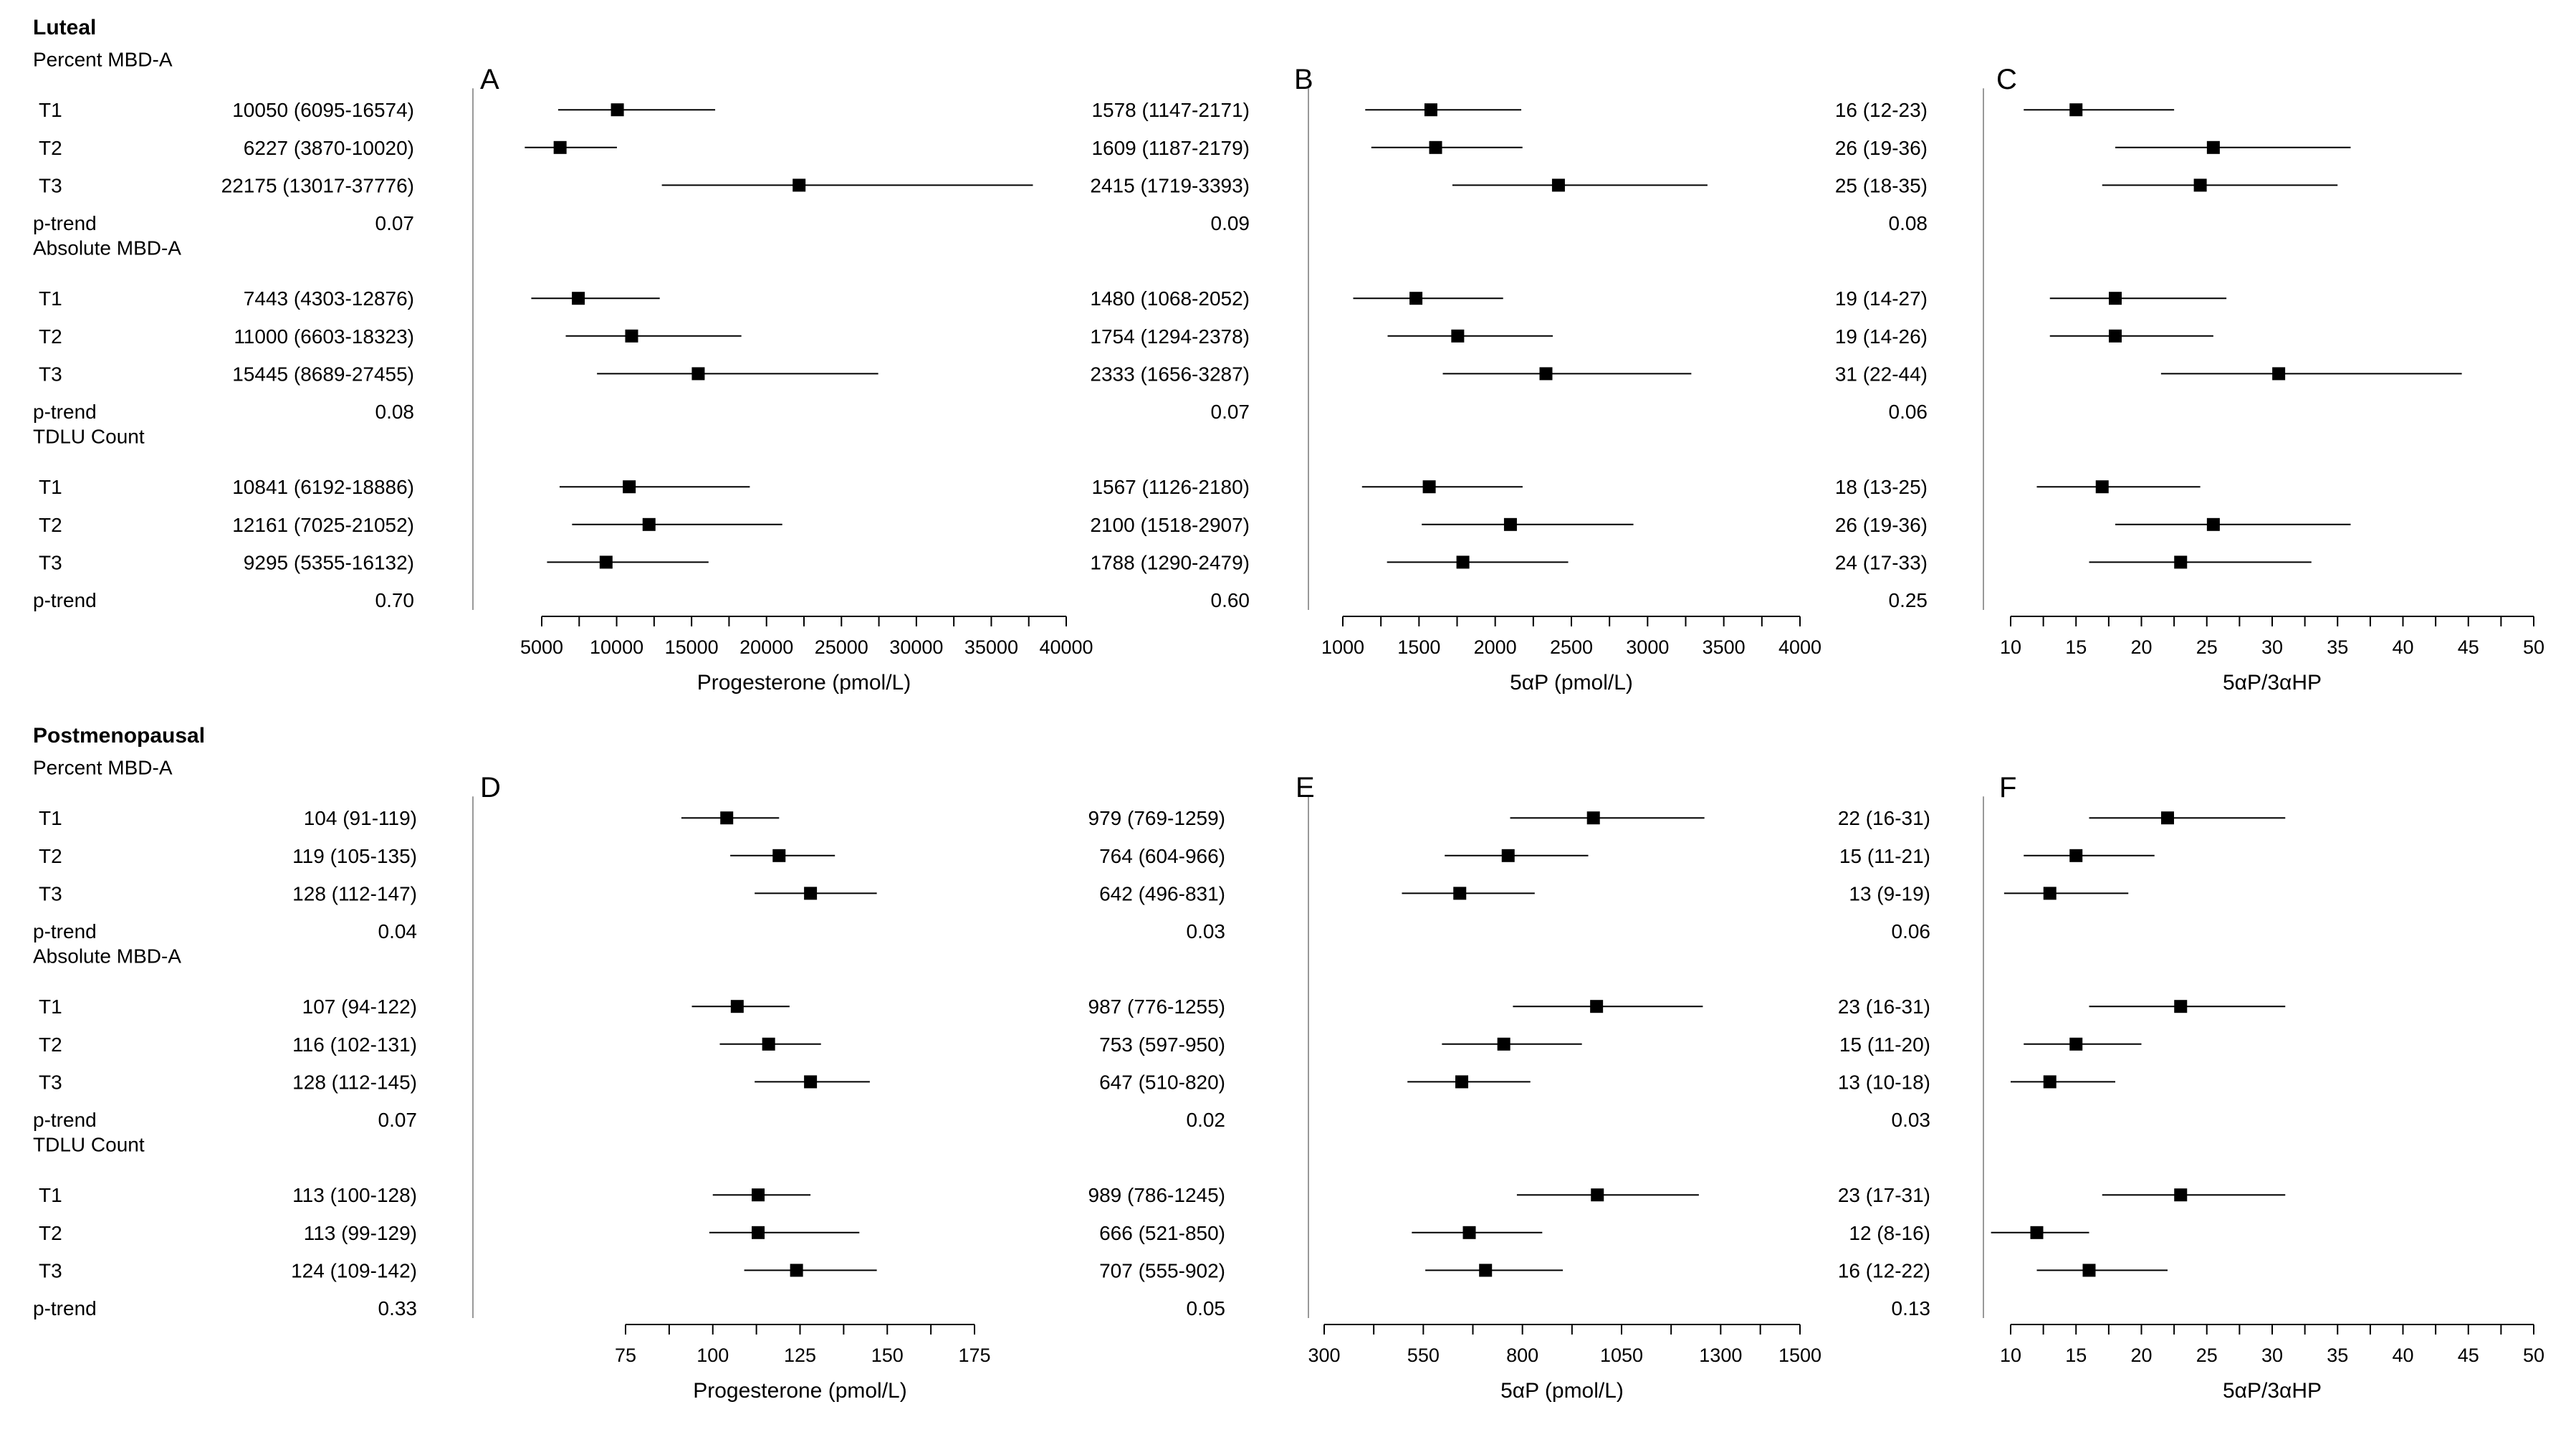 The image size is (2576, 1432). What do you see at coordinates (625, 1355) in the screenshot?
I see `x-tick-label: 75` at bounding box center [625, 1355].